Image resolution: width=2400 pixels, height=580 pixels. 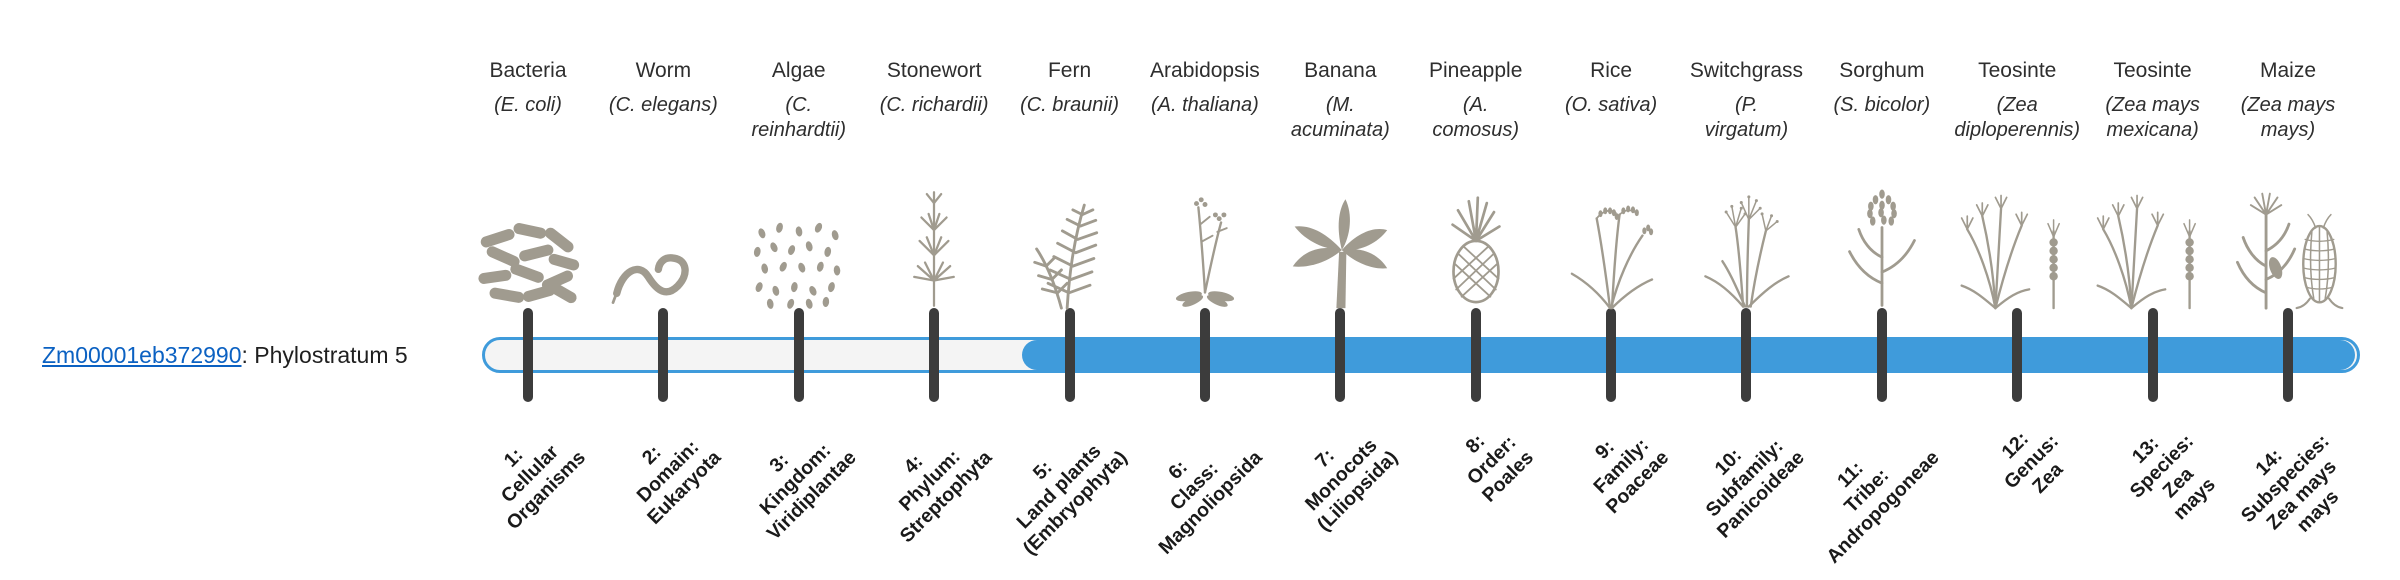 I want to click on organism-header: Fern (C. braunii), so click(x=1070, y=88).